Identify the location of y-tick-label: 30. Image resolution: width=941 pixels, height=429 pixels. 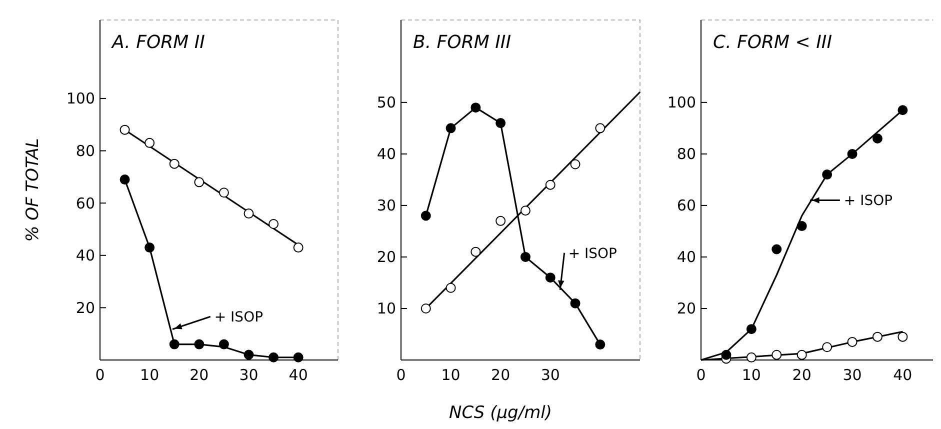
(386, 205).